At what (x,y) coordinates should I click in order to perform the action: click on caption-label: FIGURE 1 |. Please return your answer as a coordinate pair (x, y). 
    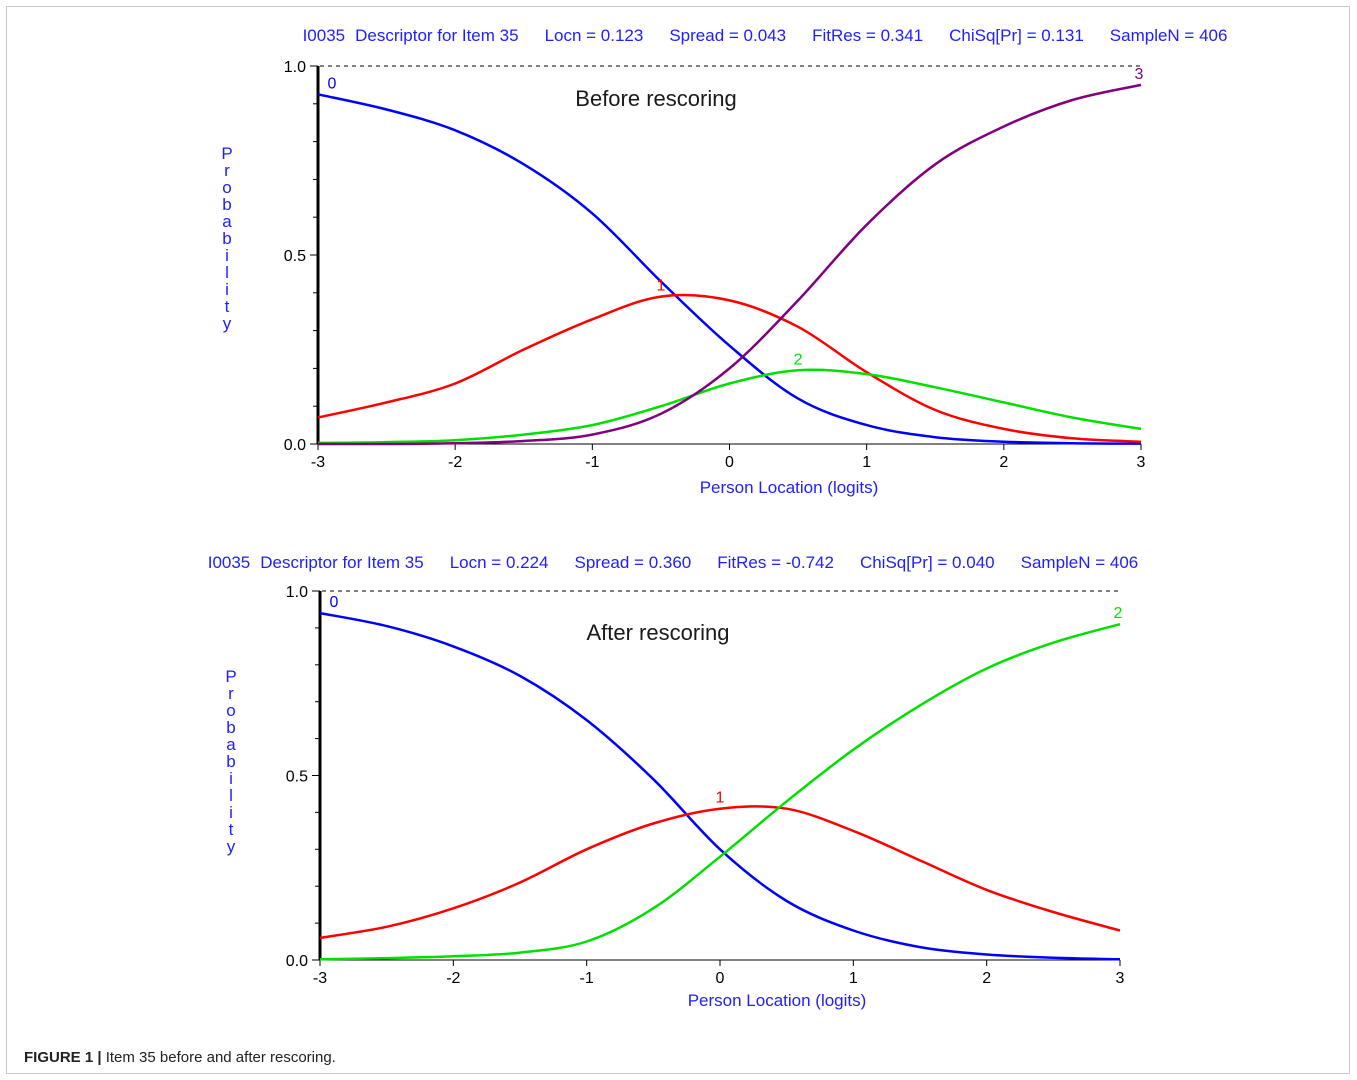
    Looking at the image, I should click on (63, 1057).